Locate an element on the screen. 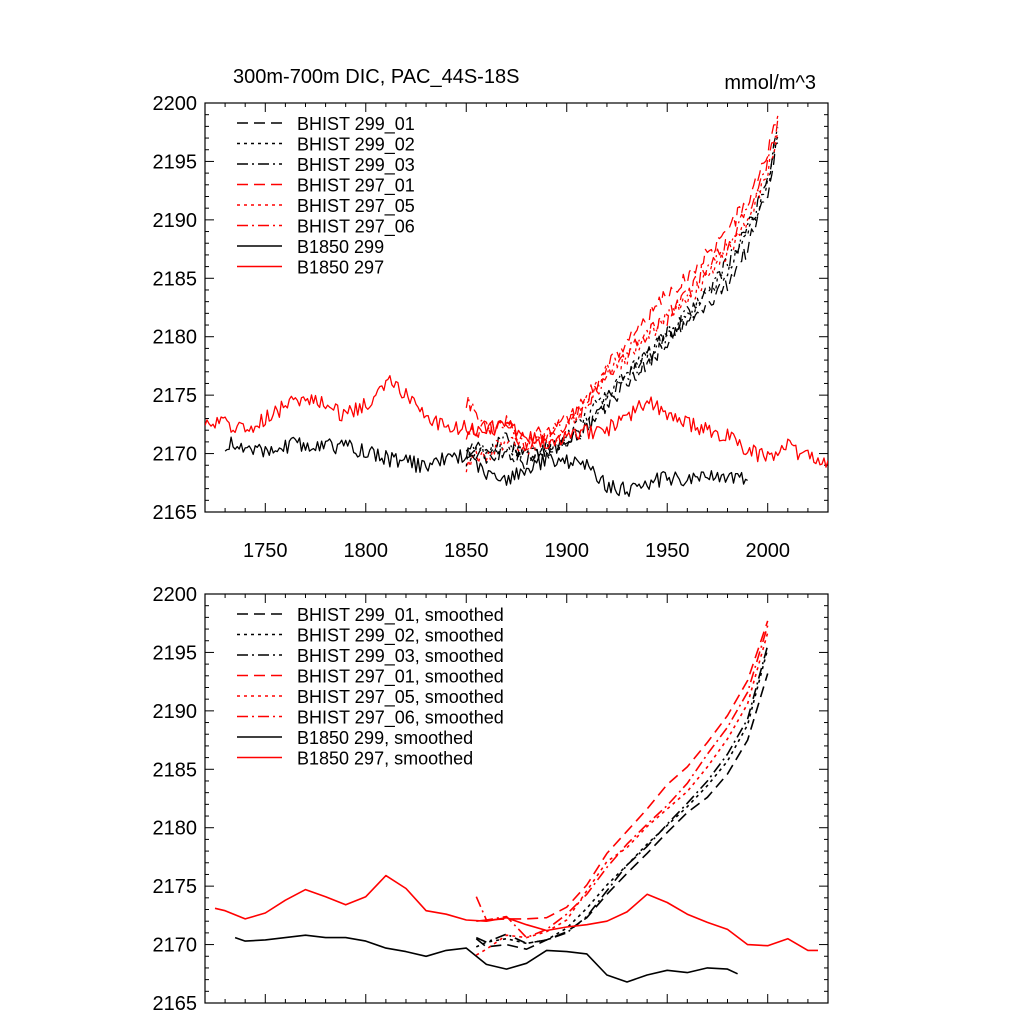 This screenshot has width=1024, height=1024. legend-label: B1850 297, smoothed is located at coordinates (385, 759).